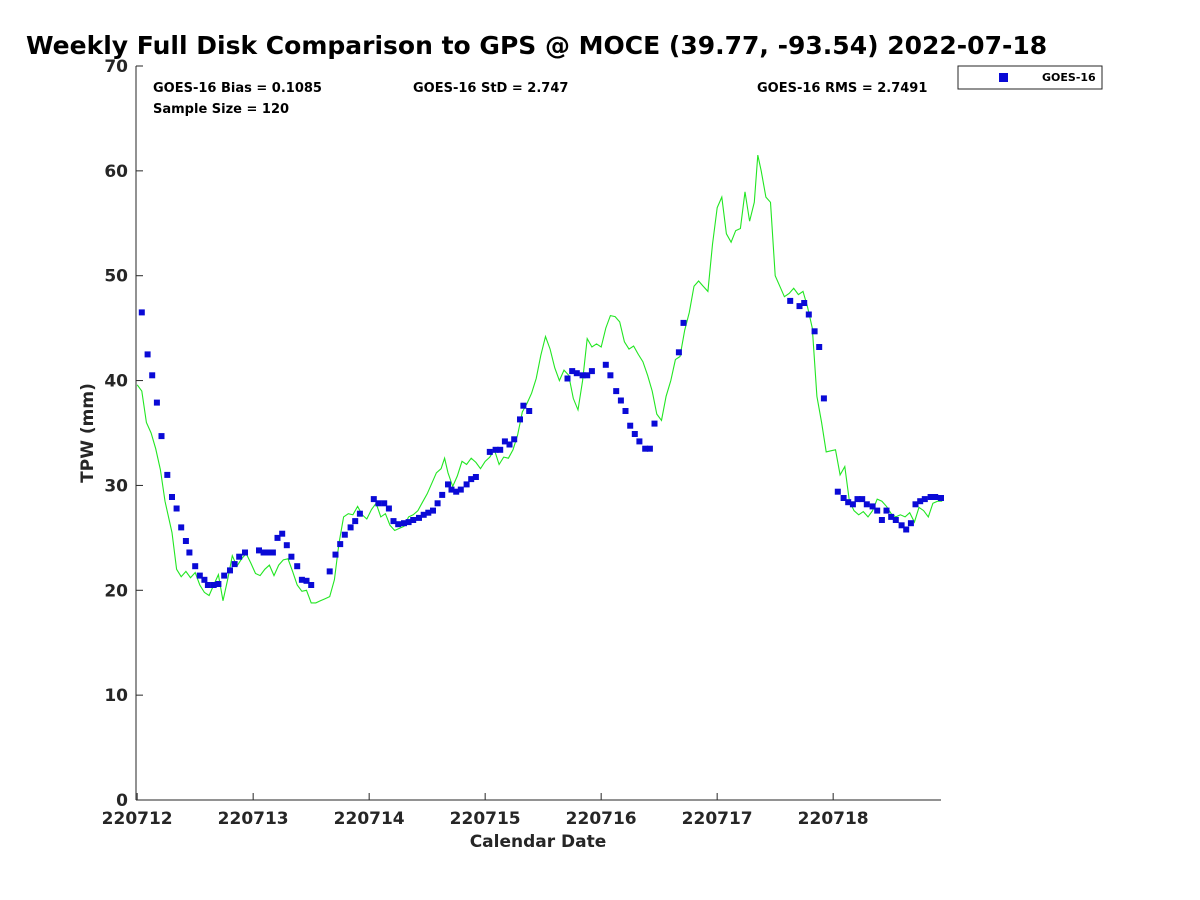 This screenshot has height=900, width=1200. Describe the element at coordinates (116, 591) in the screenshot. I see `y-tick-label: 20` at that location.